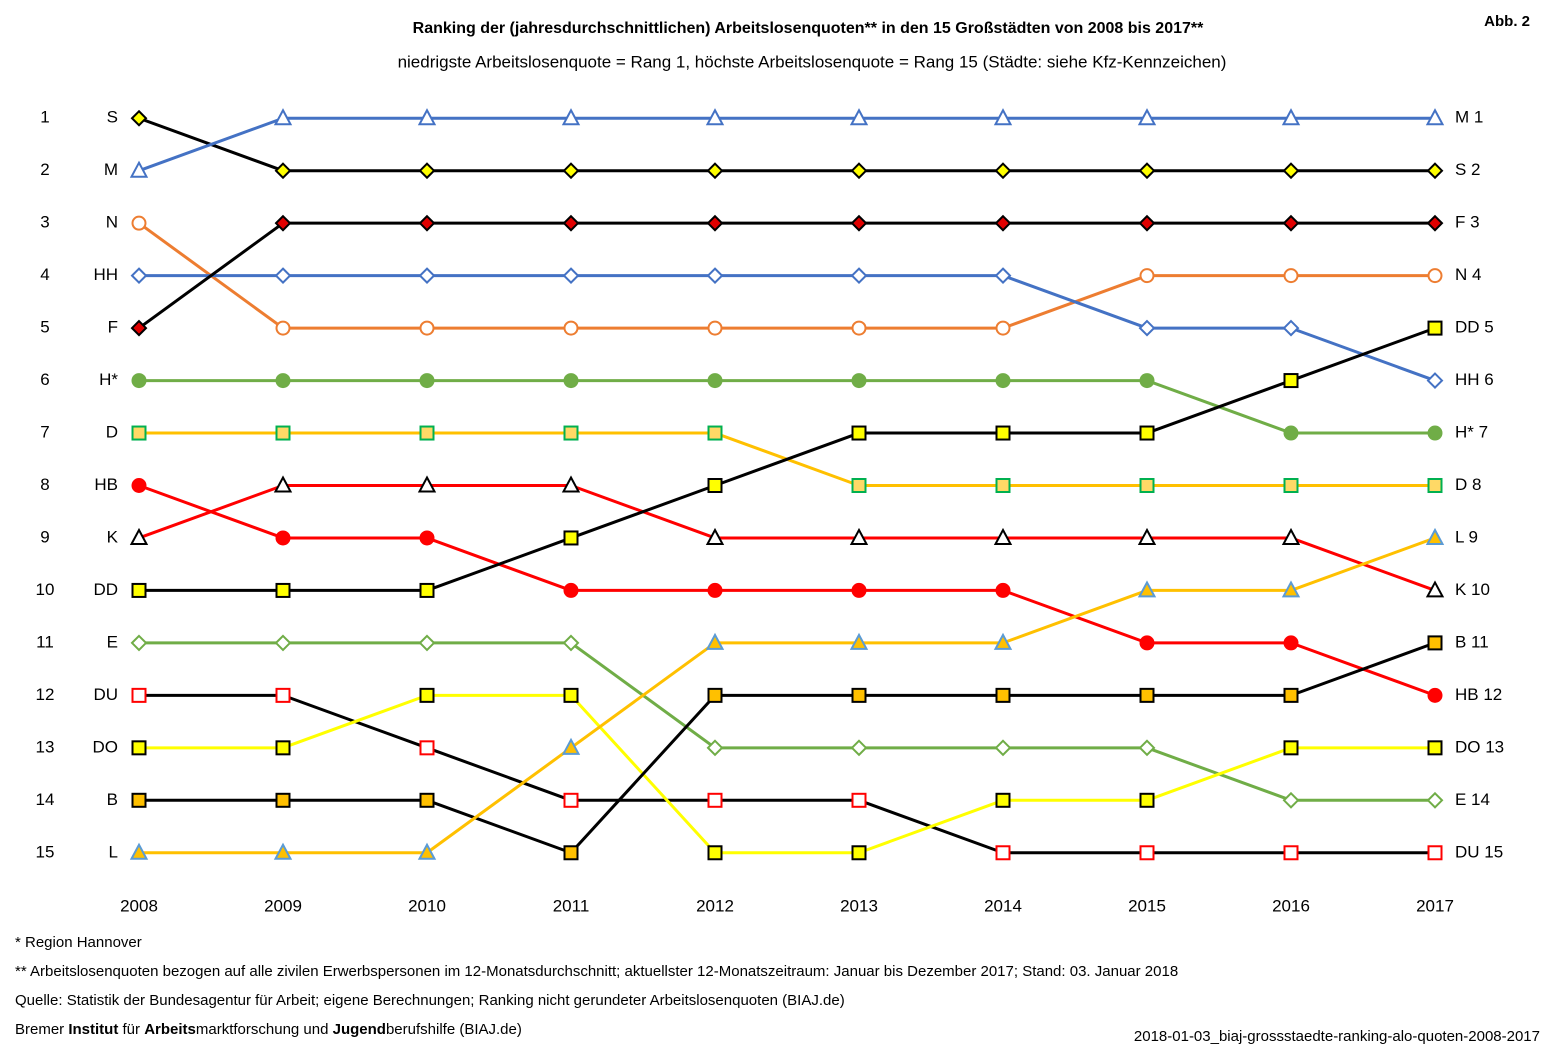  What do you see at coordinates (454, 1029) in the screenshot?
I see `credit-part: berufshilfe (BIAJ.de)` at bounding box center [454, 1029].